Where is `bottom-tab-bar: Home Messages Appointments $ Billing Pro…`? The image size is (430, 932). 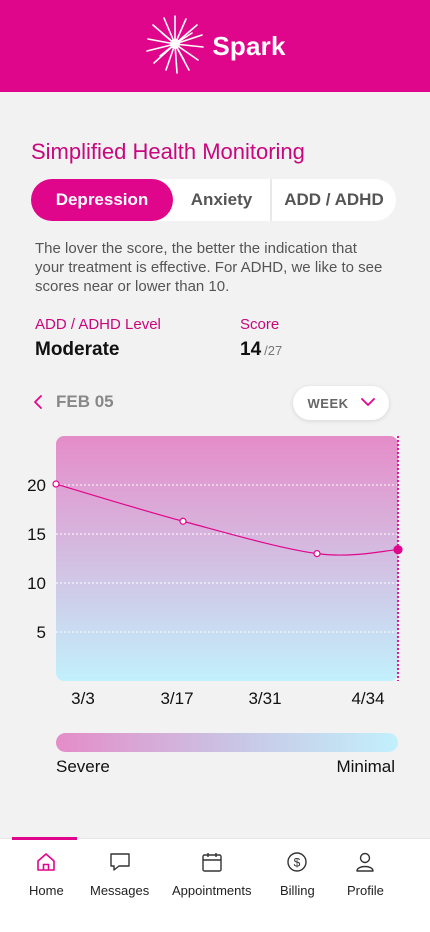 bottom-tab-bar: Home Messages Appointments $ Billing Pro… is located at coordinates (215, 884).